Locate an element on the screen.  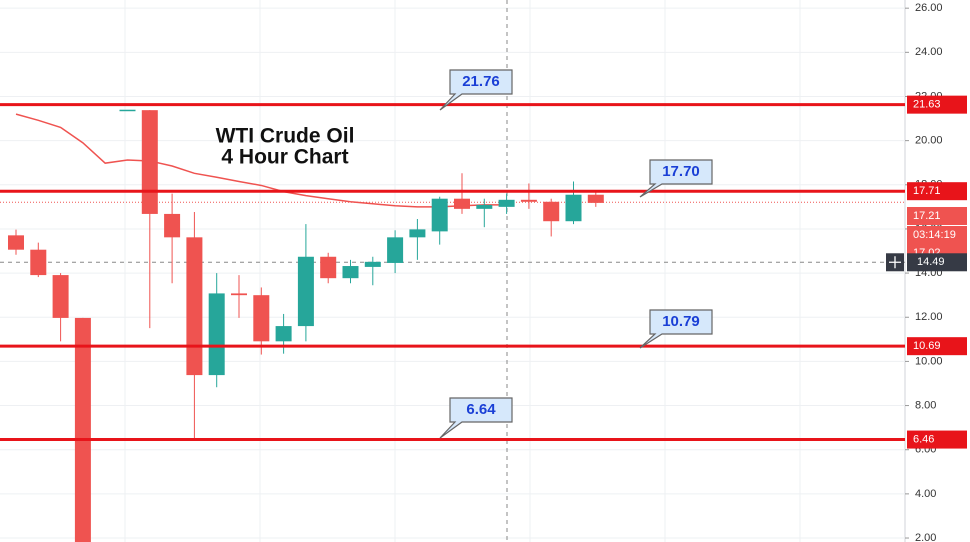
level-price-label: 10.69 is located at coordinates (927, 346).